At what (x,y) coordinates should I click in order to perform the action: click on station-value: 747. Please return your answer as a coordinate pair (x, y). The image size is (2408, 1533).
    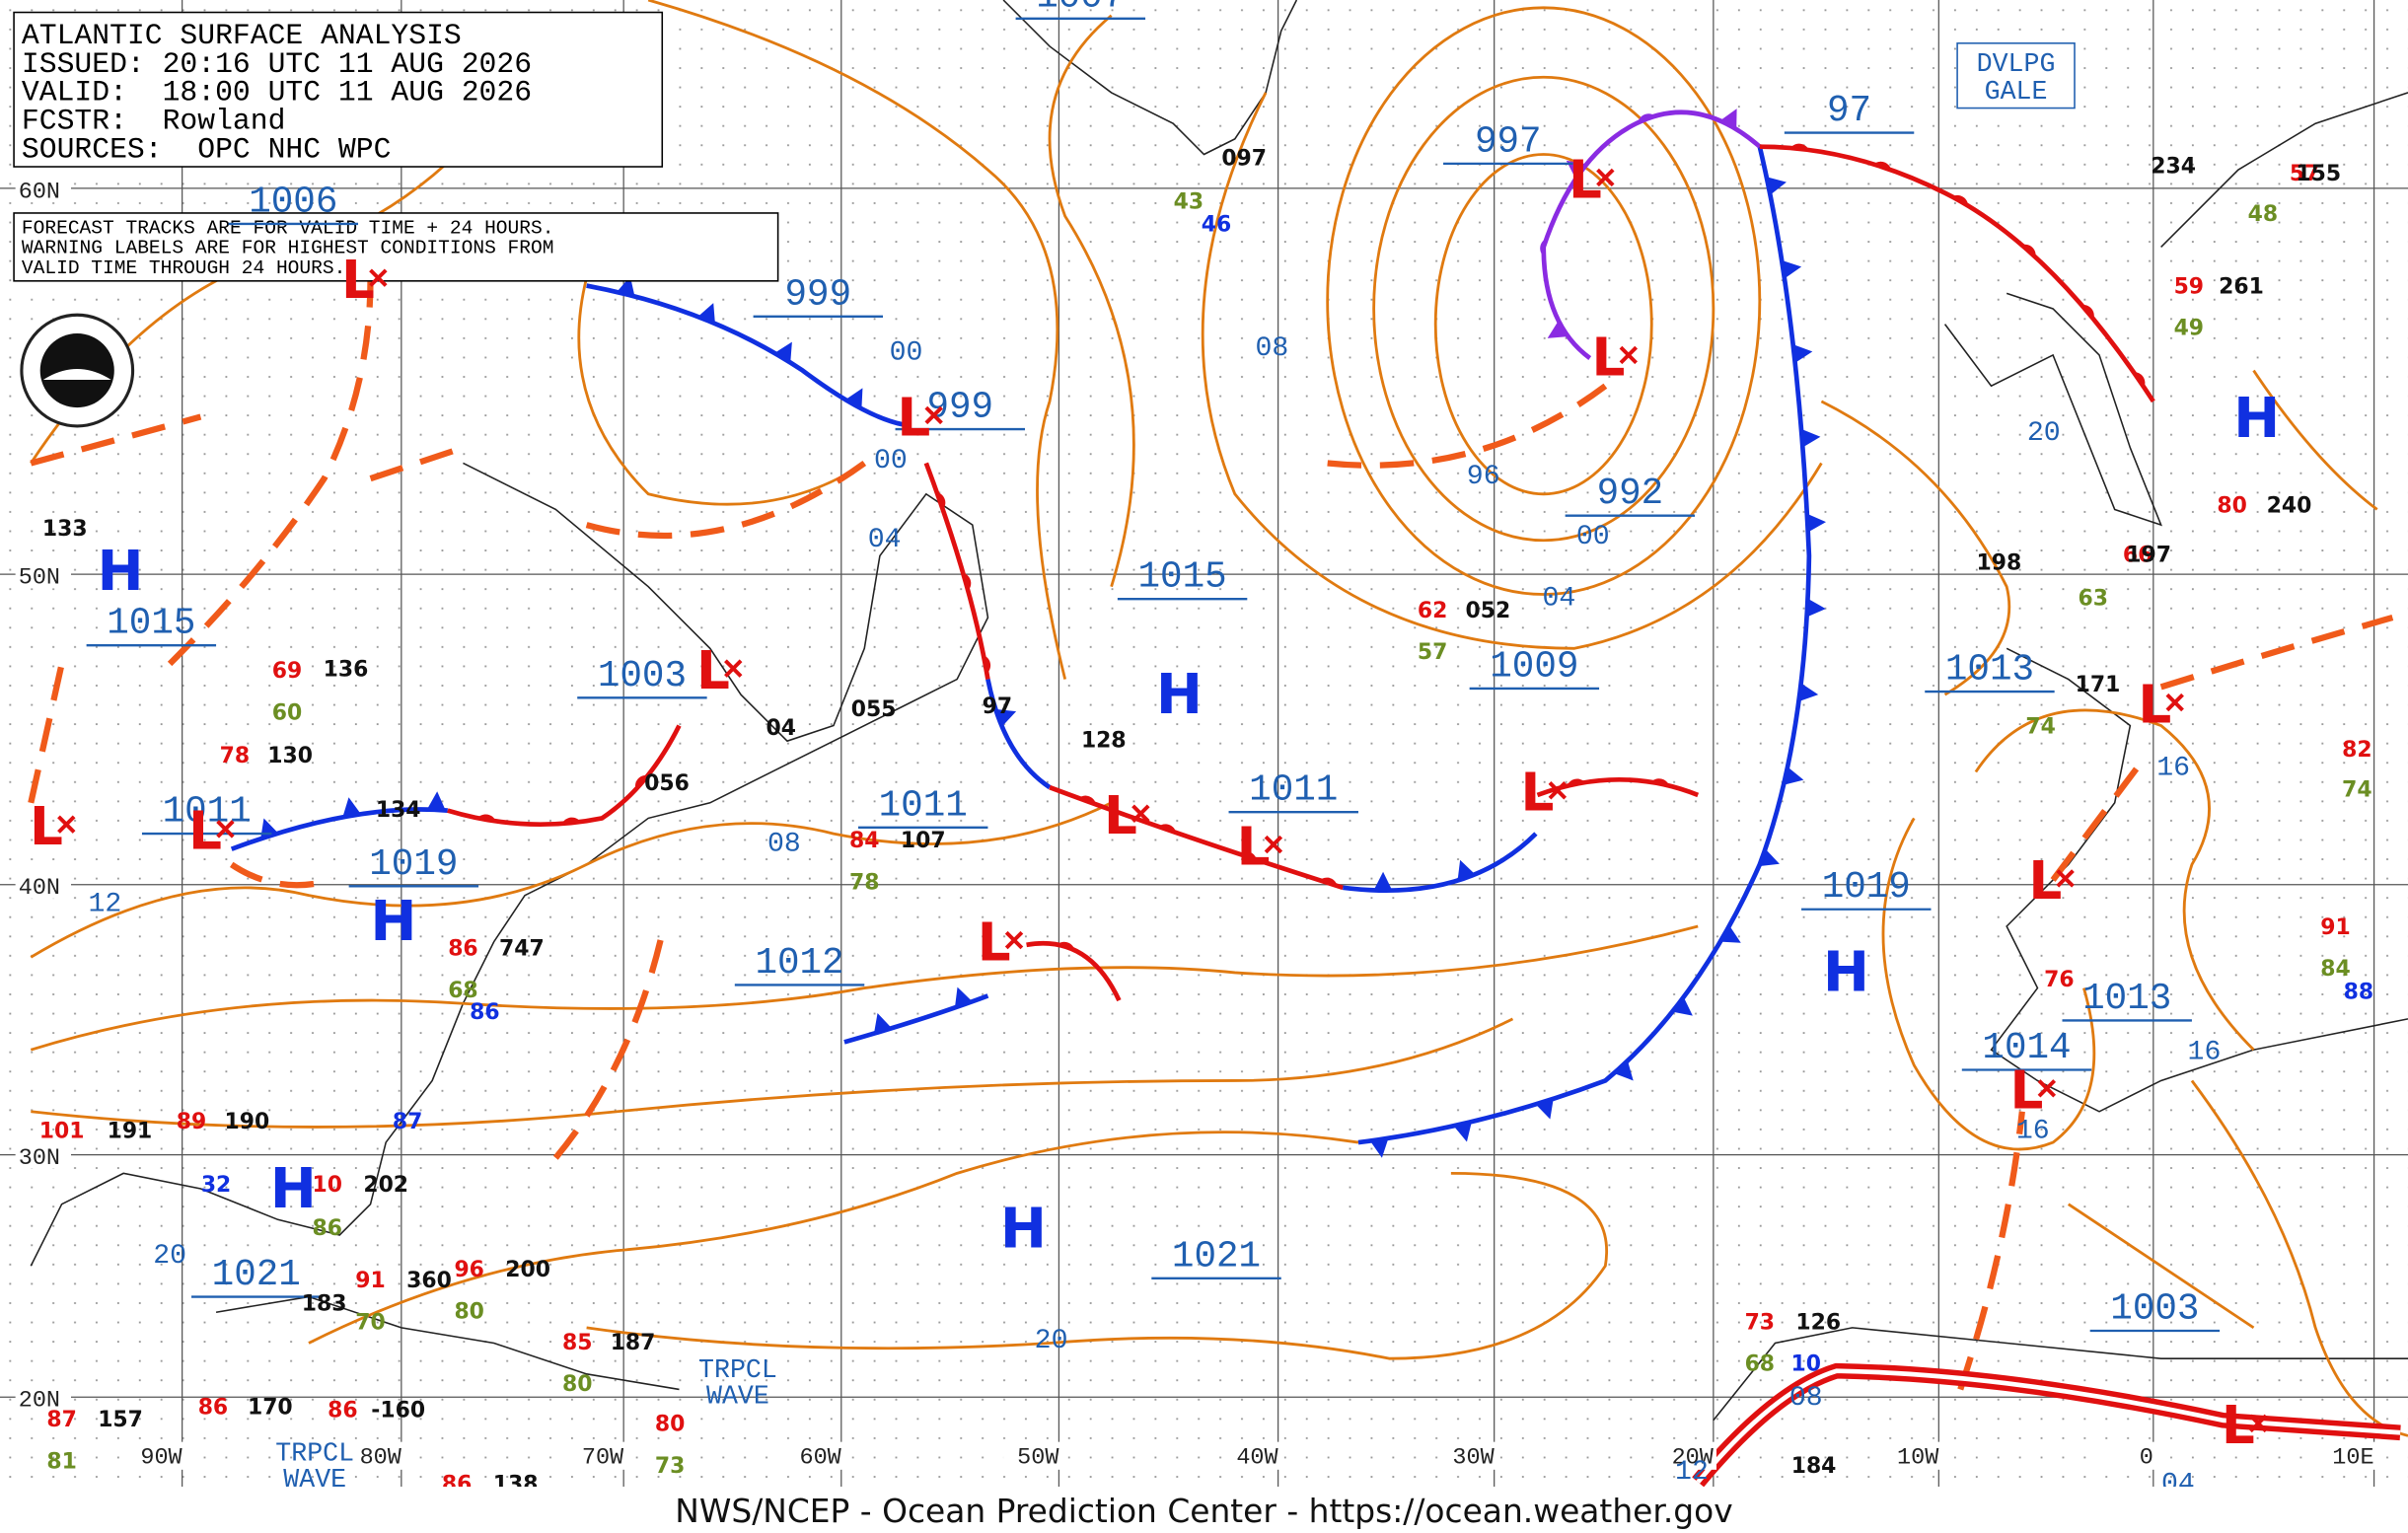
    Looking at the image, I should click on (522, 949).